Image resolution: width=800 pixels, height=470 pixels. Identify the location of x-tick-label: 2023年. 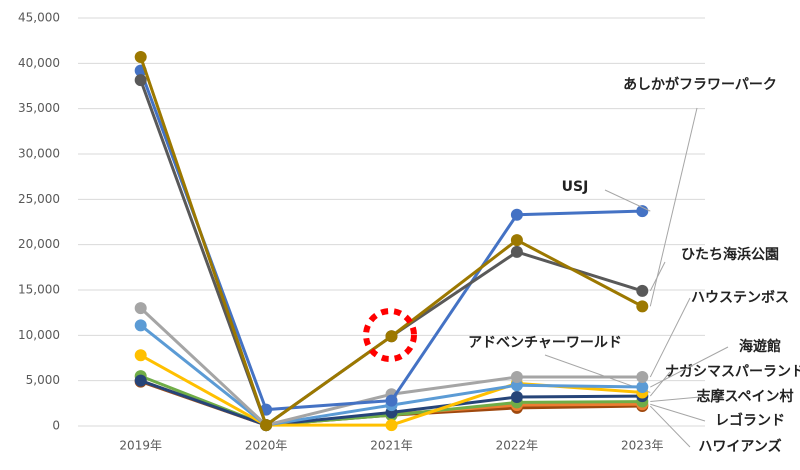
(642, 446).